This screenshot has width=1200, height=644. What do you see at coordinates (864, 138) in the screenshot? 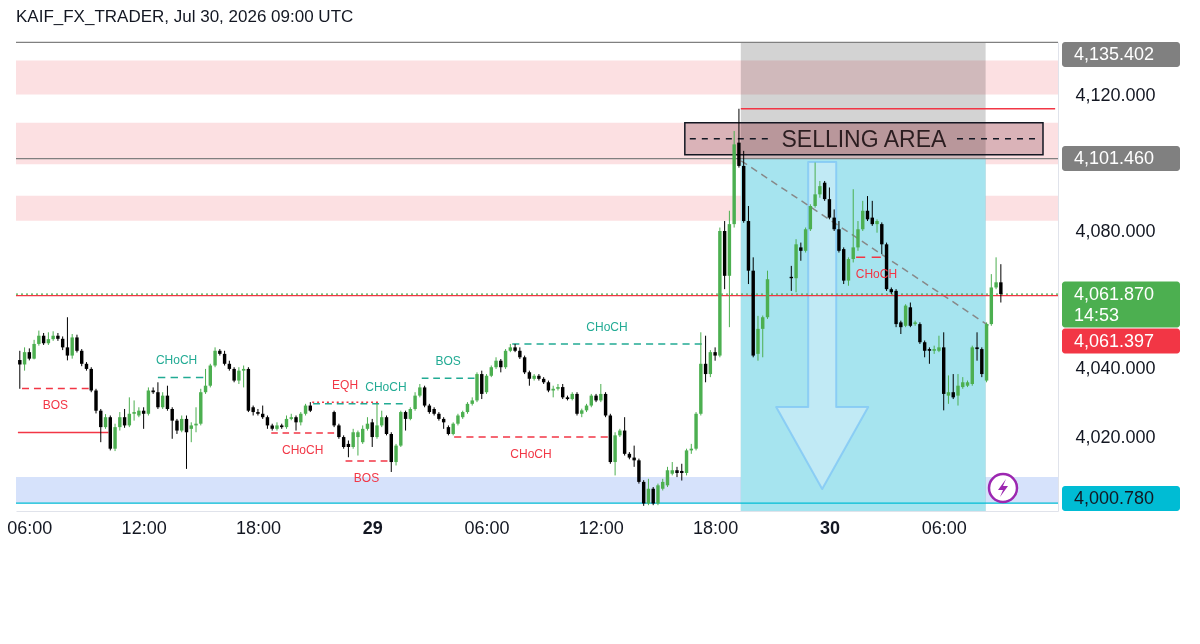
I see `band-label: SELLING AREA` at bounding box center [864, 138].